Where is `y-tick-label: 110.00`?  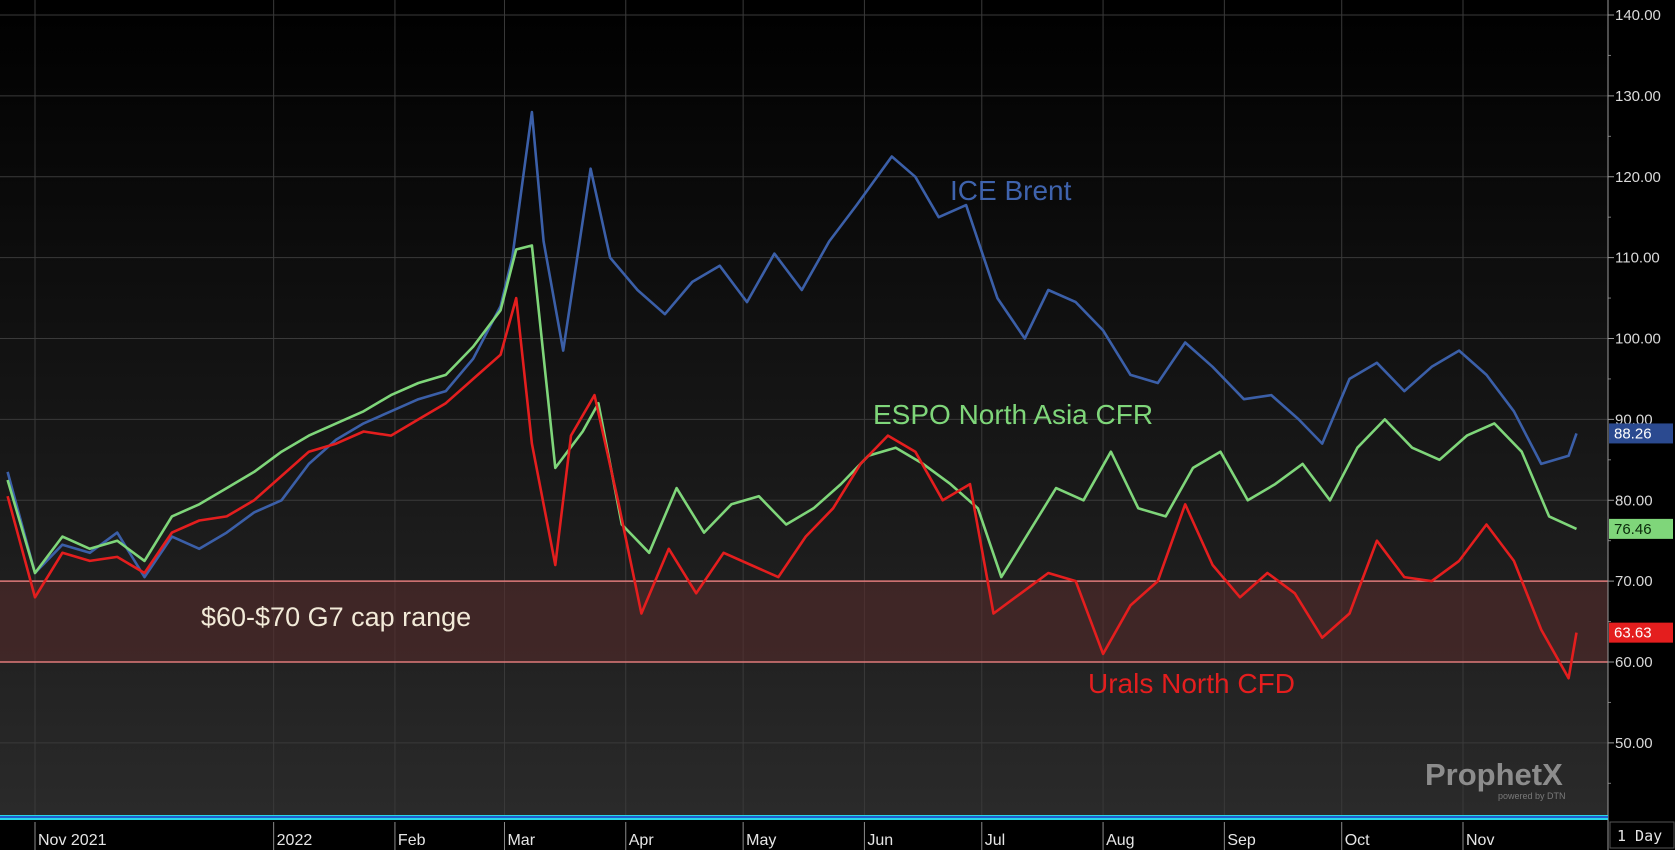
y-tick-label: 110.00 is located at coordinates (1637, 258).